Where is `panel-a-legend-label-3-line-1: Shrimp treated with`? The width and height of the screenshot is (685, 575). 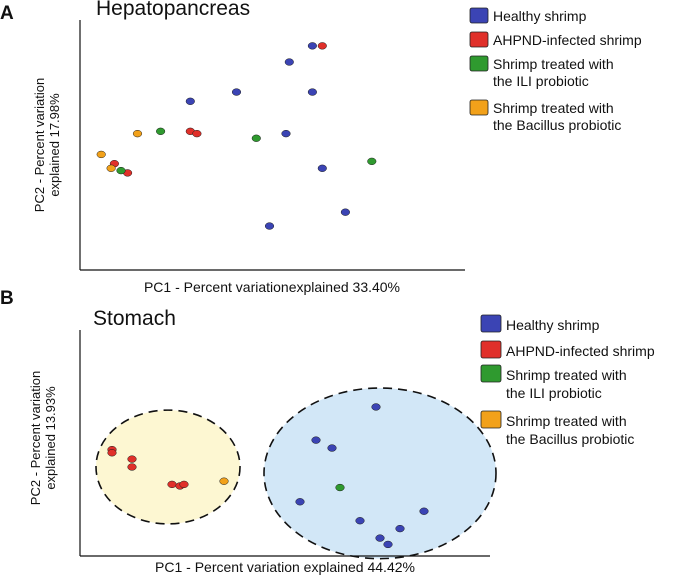
panel-a-legend-label-3-line-1: Shrimp treated with is located at coordinates (553, 64).